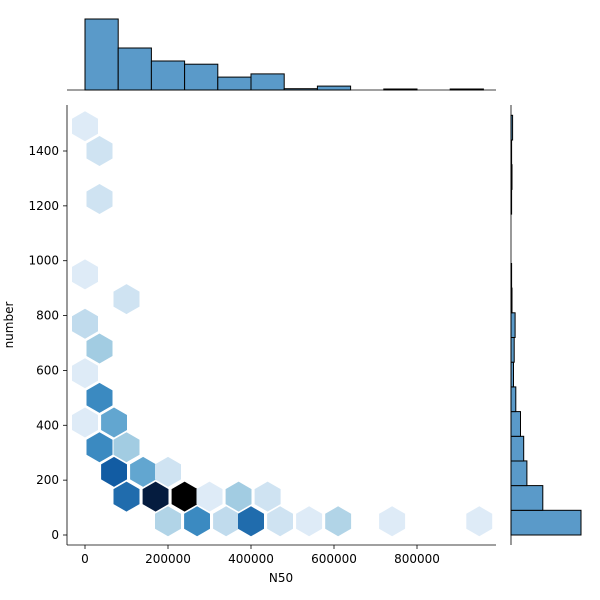 Image resolution: width=600 pixels, height=600 pixels. I want to click on y-tick-label: 0, so click(55, 535).